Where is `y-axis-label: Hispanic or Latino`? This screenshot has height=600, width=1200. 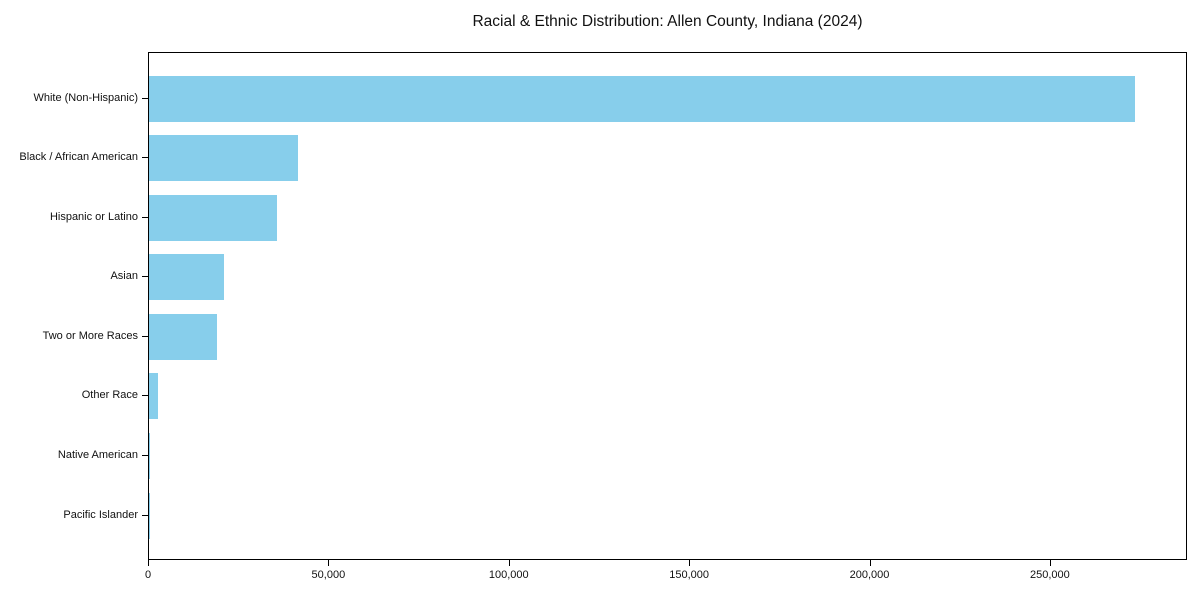 y-axis-label: Hispanic or Latino is located at coordinates (93, 216).